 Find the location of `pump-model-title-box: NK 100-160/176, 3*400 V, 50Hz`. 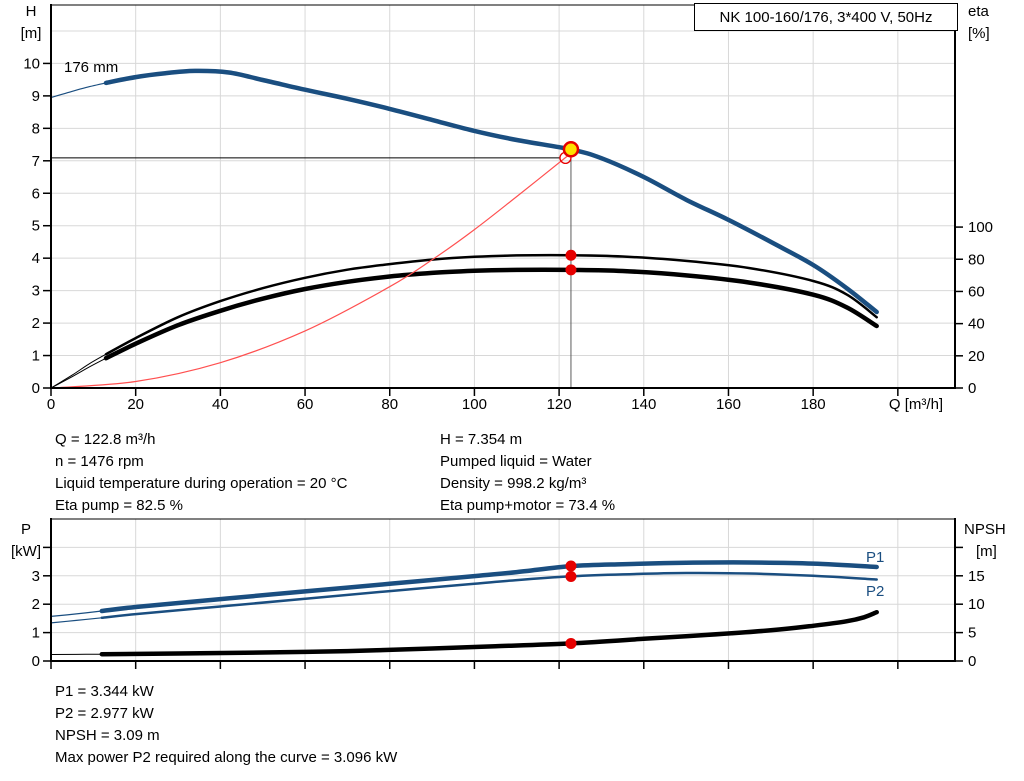

pump-model-title-box: NK 100-160/176, 3*400 V, 50Hz is located at coordinates (826, 17).